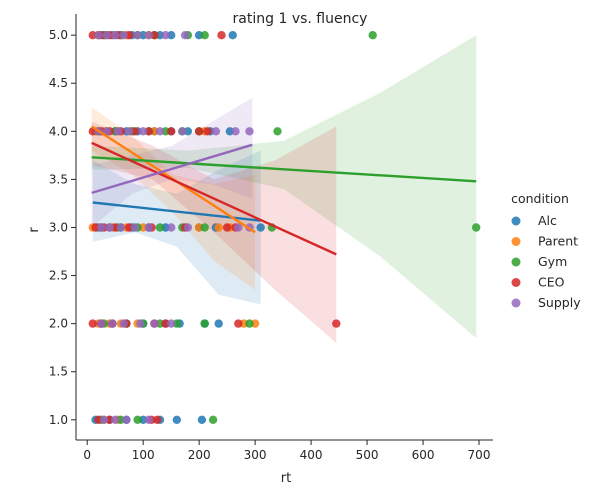 The width and height of the screenshot is (597, 504). Describe the element at coordinates (58, 131) in the screenshot. I see `y-tick-label: 4.0` at that location.